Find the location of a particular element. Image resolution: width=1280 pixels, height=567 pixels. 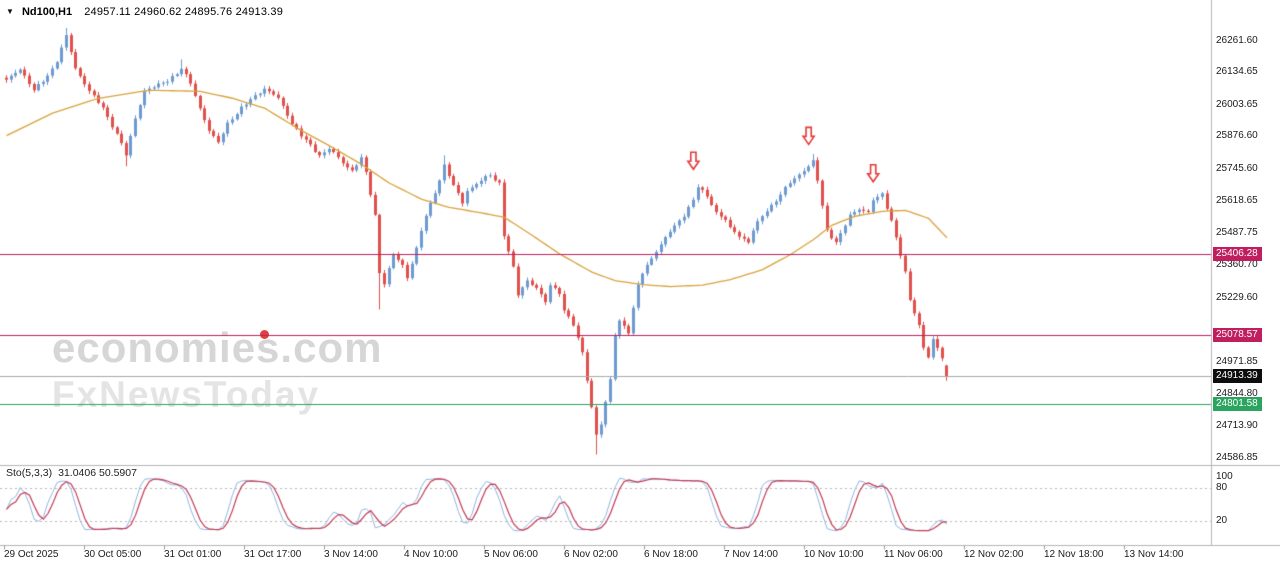

chart-dropdown-icon: ▼ is located at coordinates (10, 11).